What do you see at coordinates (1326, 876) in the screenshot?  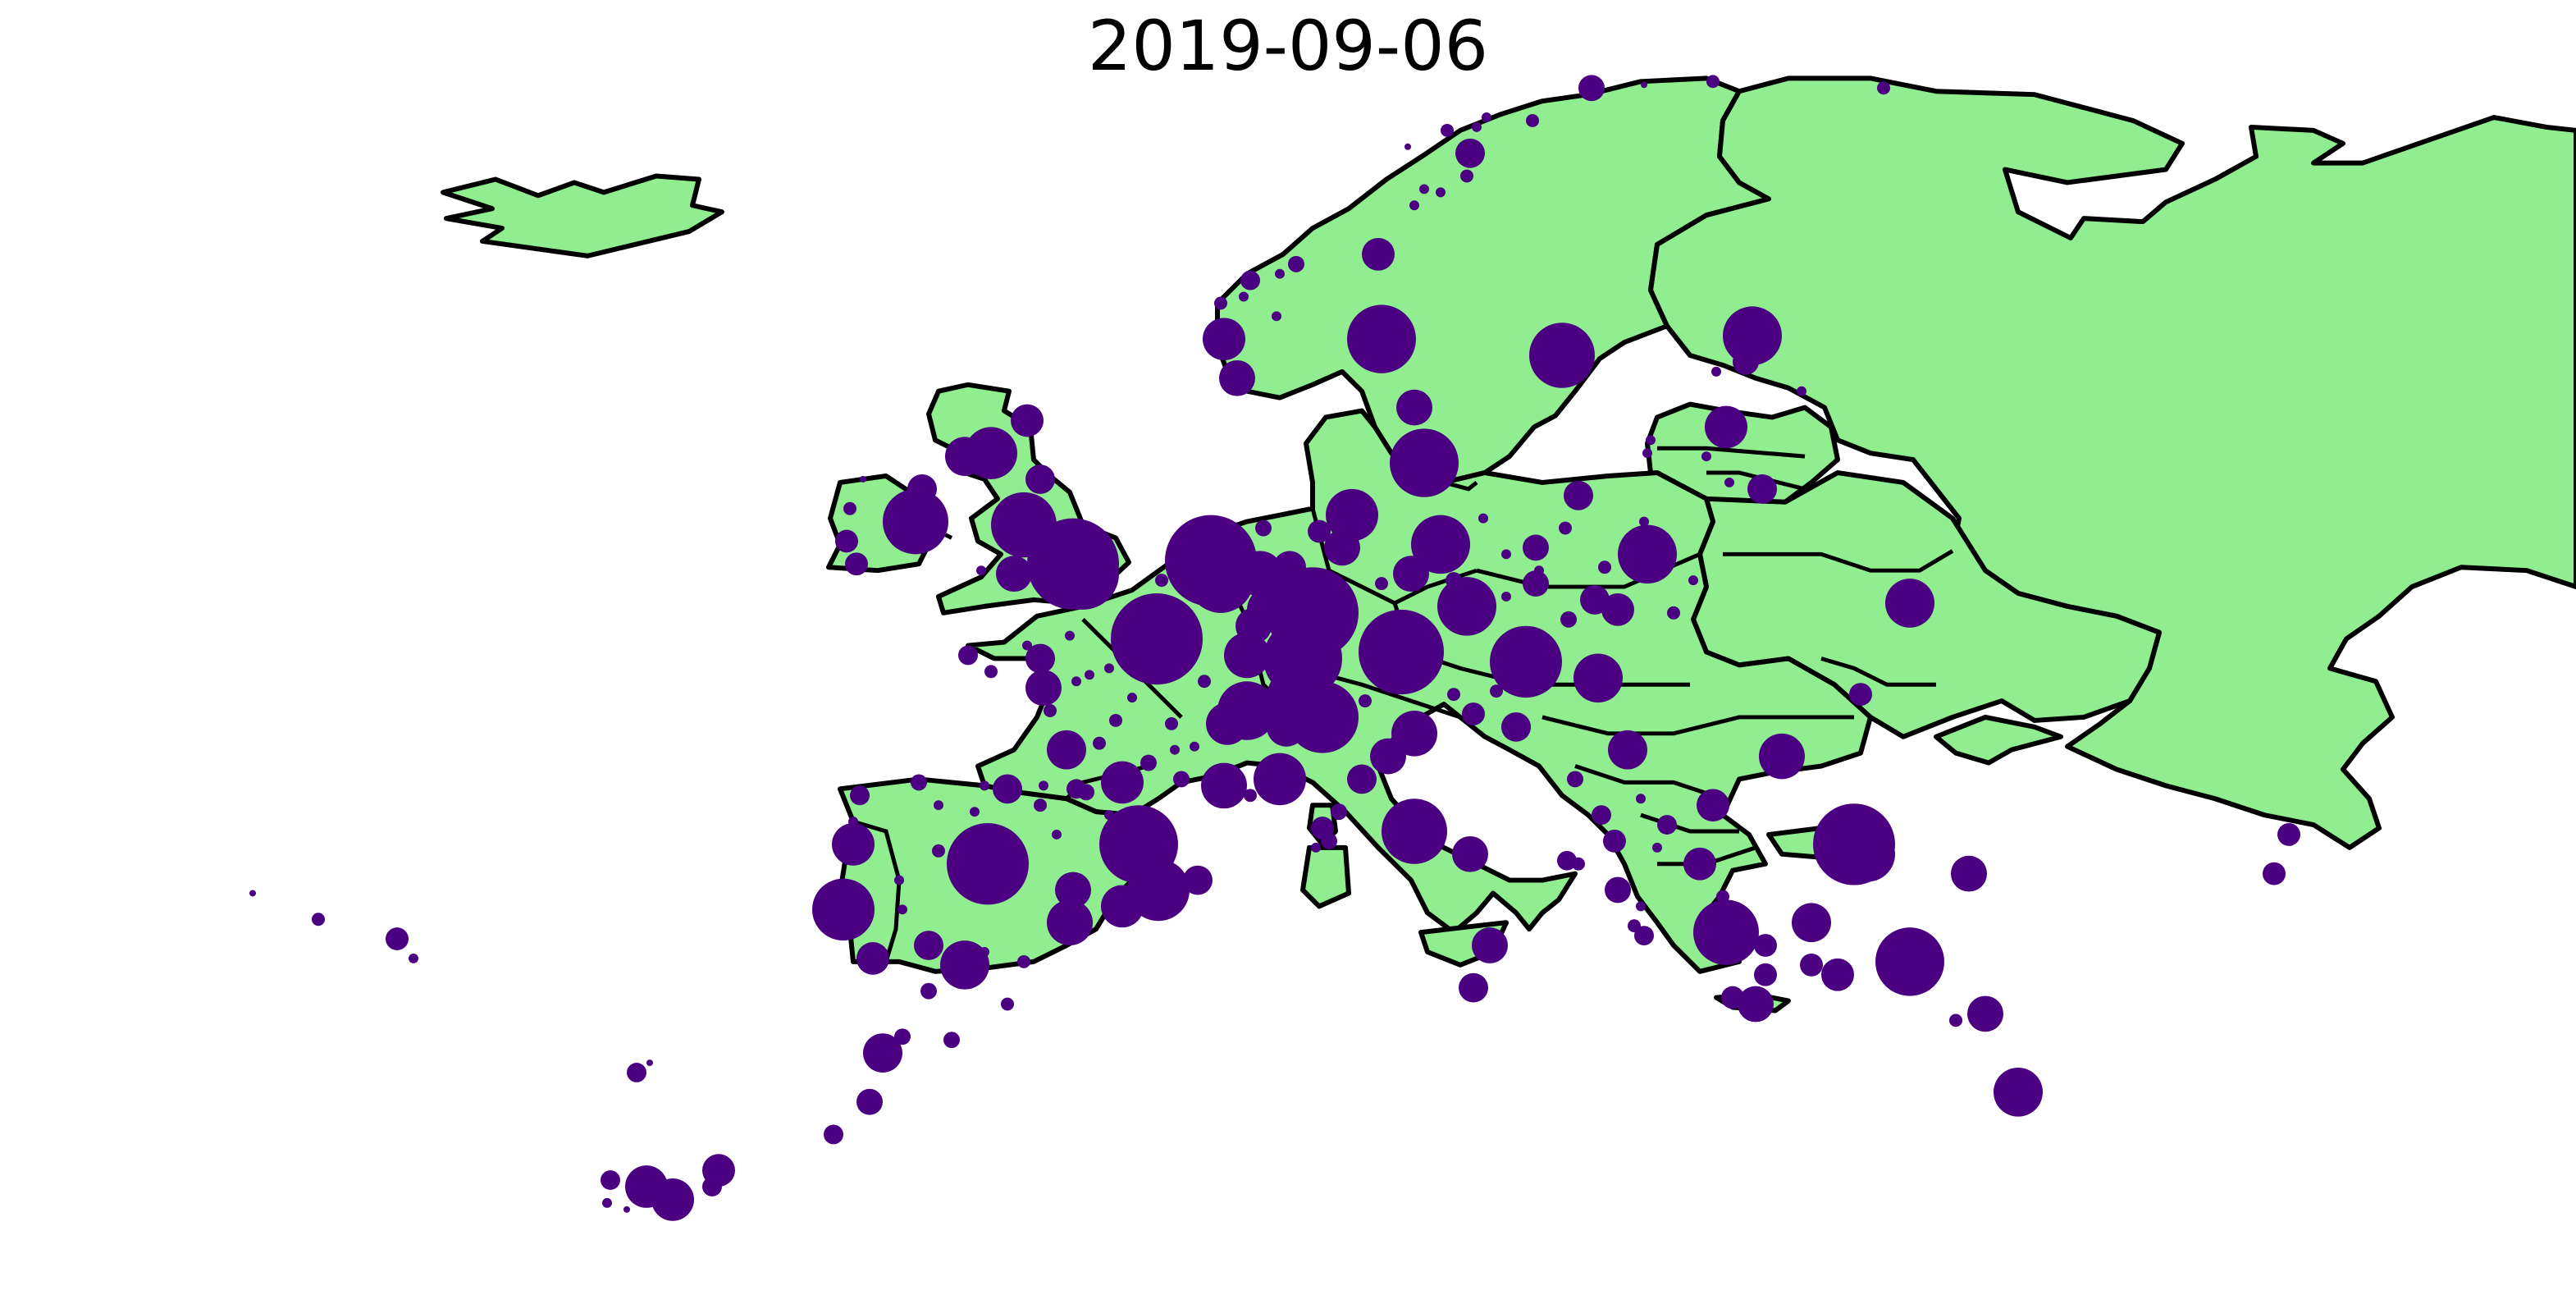 I see `land-sardinia` at bounding box center [1326, 876].